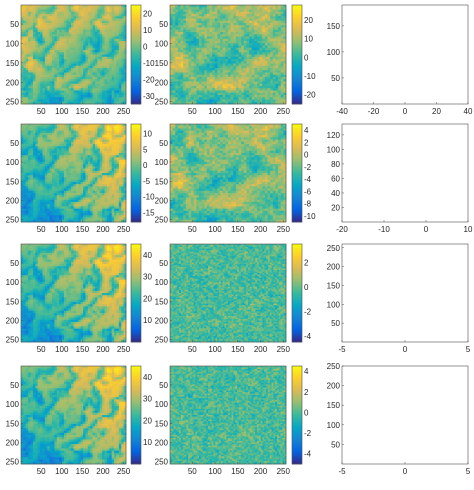 The height and width of the screenshot is (490, 474). What do you see at coordinates (163, 263) in the screenshot?
I see `row3-middle-ytick-label: 50` at bounding box center [163, 263].